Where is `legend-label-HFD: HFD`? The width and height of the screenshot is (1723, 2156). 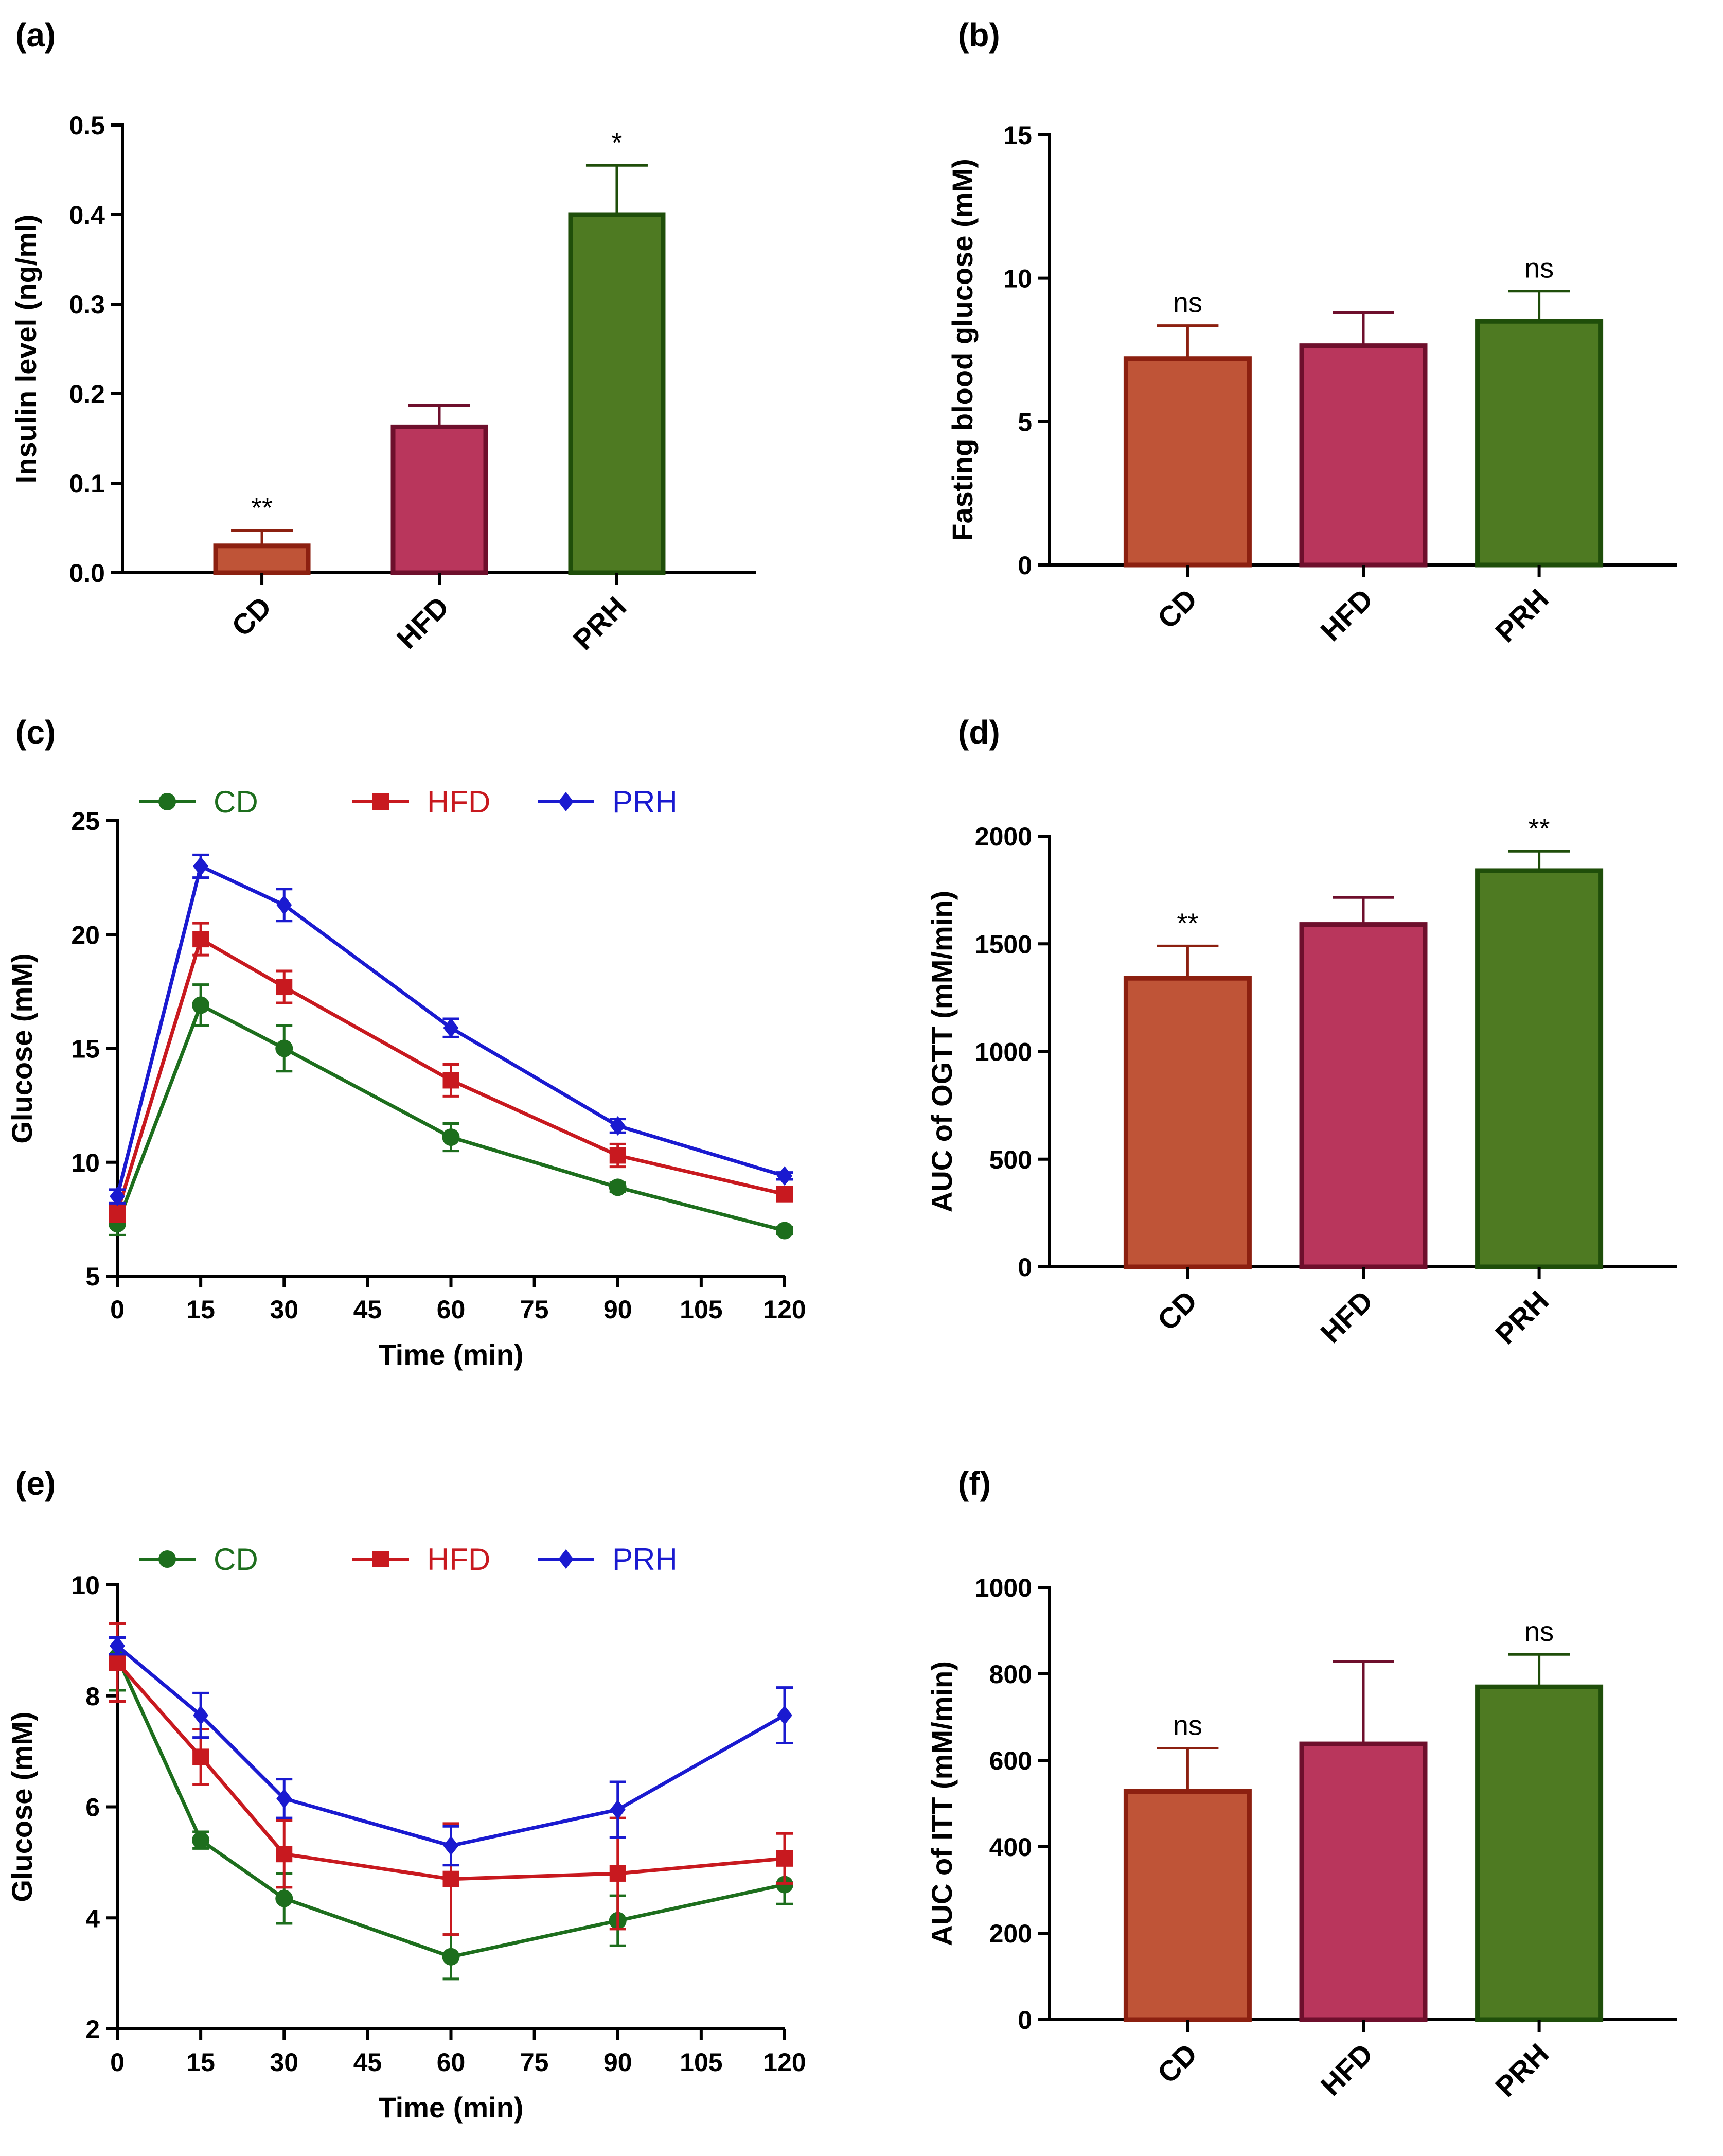 legend-label-HFD: HFD is located at coordinates (458, 1559).